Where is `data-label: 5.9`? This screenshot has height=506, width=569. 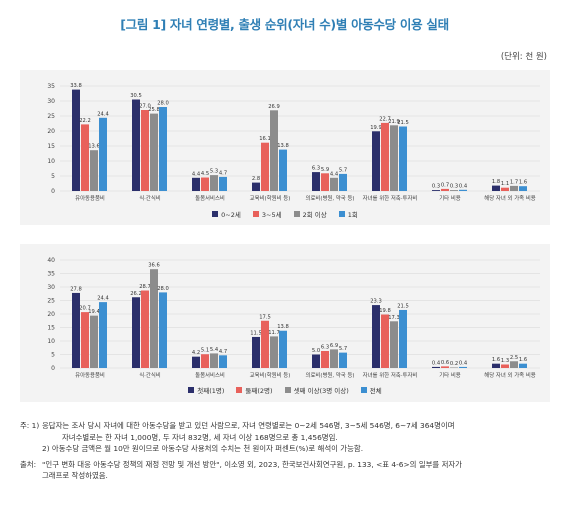 data-label: 5.9 is located at coordinates (325, 170).